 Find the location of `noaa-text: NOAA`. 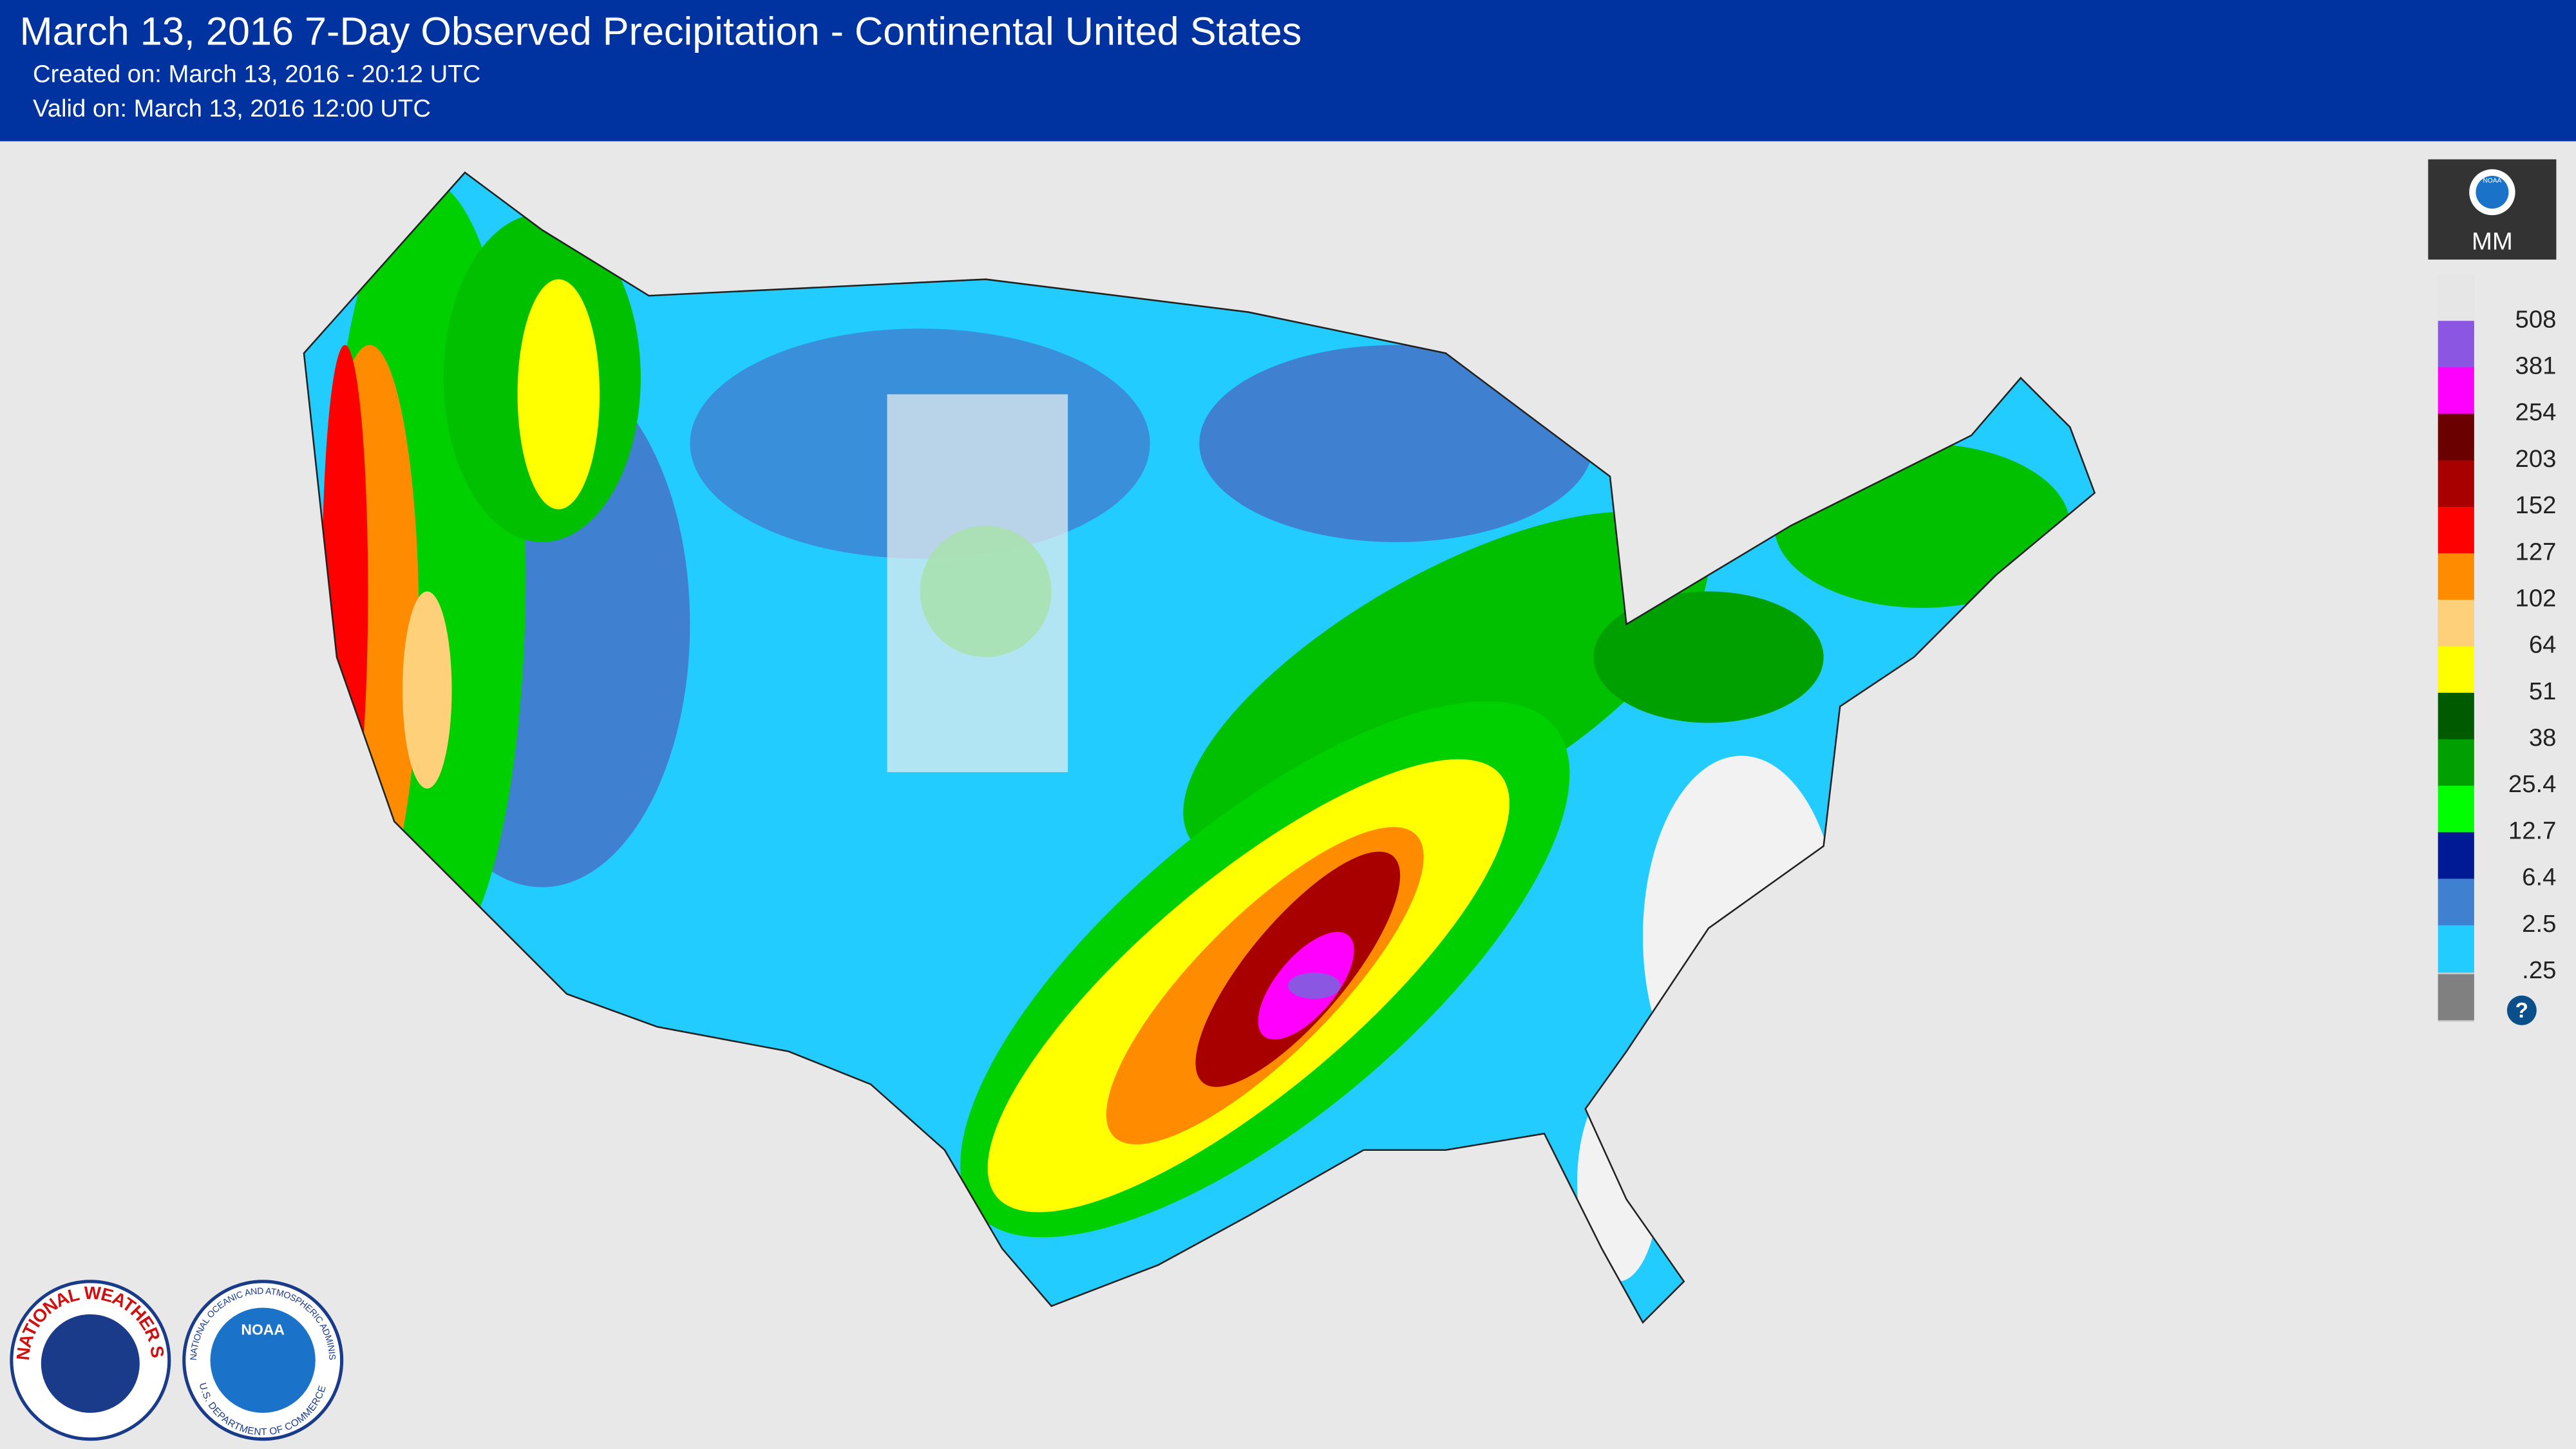

noaa-text: NOAA is located at coordinates (263, 1329).